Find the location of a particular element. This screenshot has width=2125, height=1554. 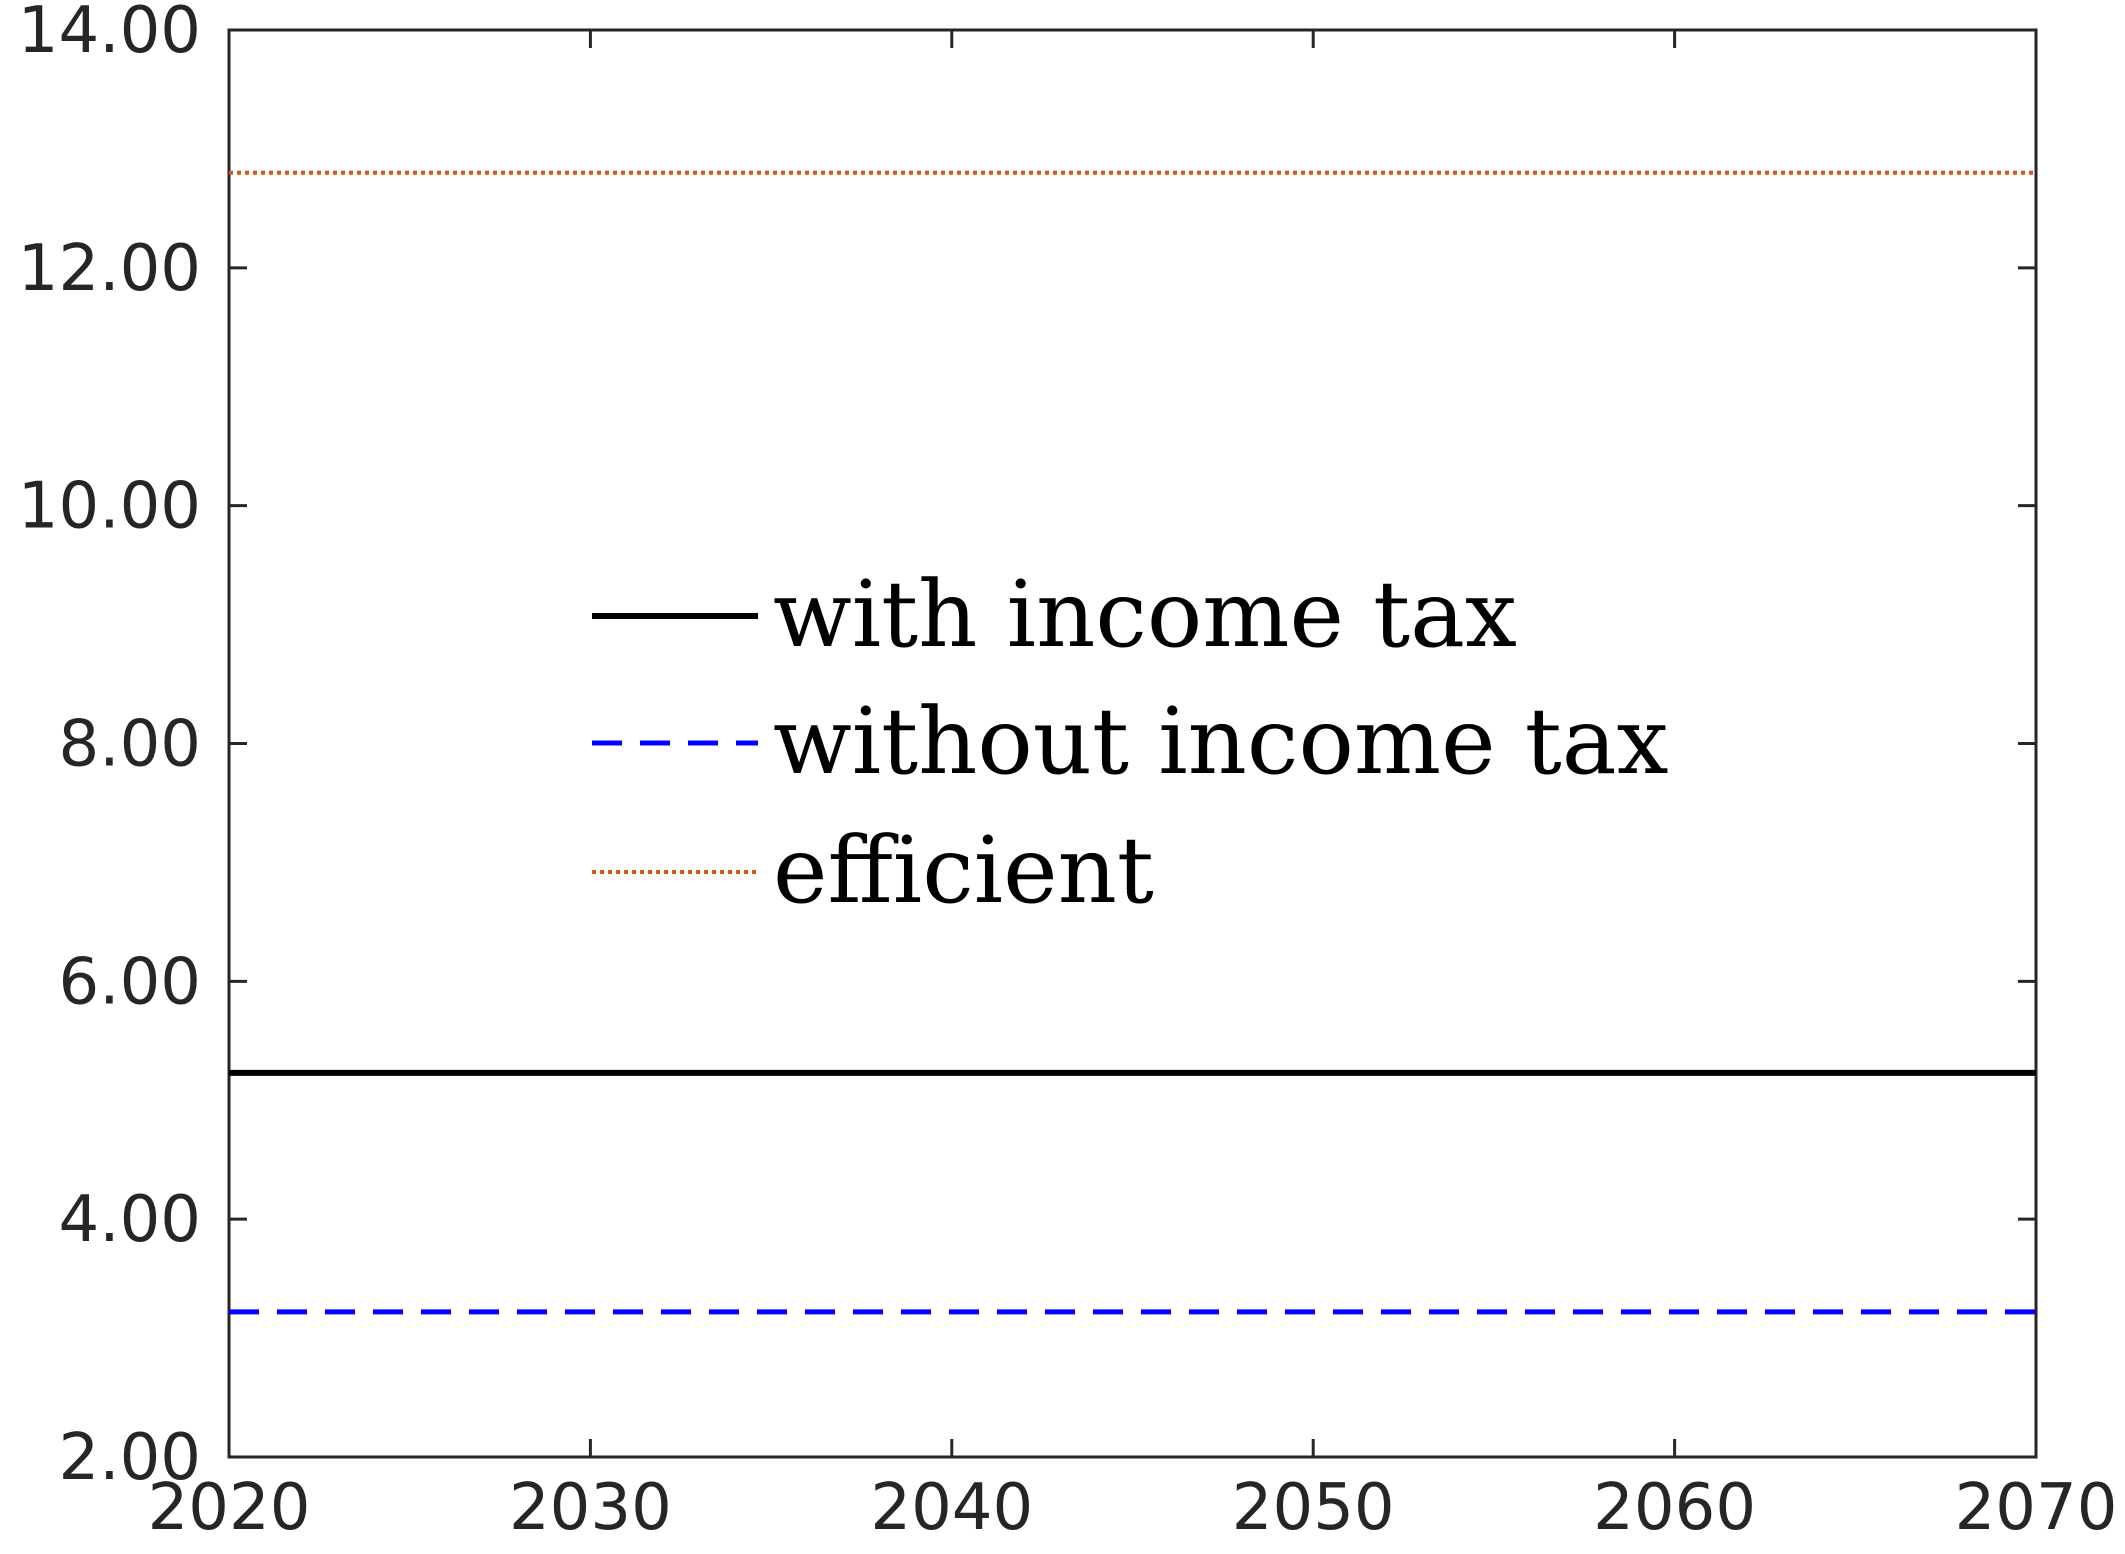

y-tick-label: 2.00 is located at coordinates (130, 1458).